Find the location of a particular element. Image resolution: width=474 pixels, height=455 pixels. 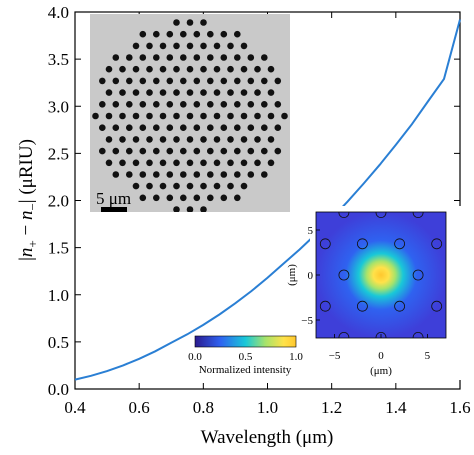

y-tick-label: 0.5 is located at coordinates (58, 342).